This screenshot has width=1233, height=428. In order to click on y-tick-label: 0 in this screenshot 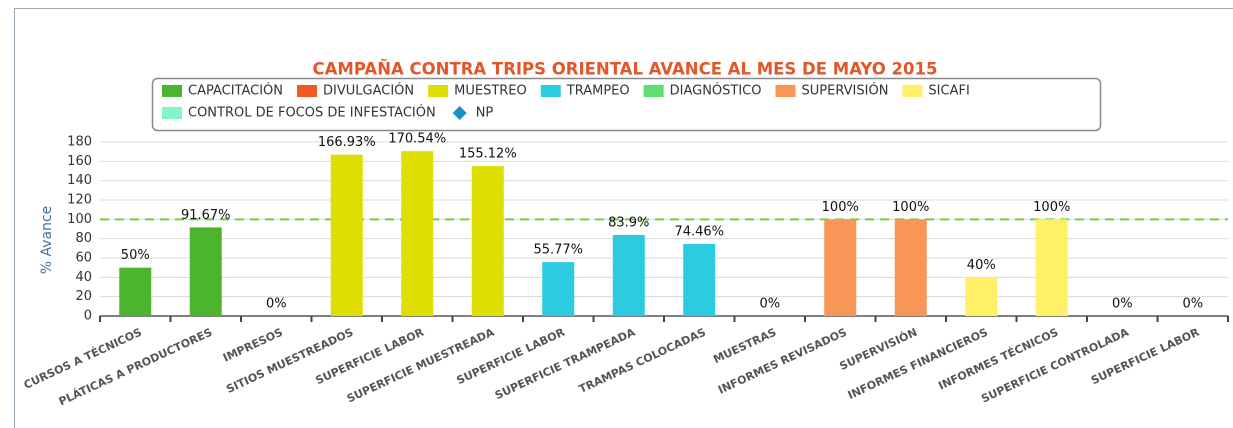, I will do `click(88, 316)`.